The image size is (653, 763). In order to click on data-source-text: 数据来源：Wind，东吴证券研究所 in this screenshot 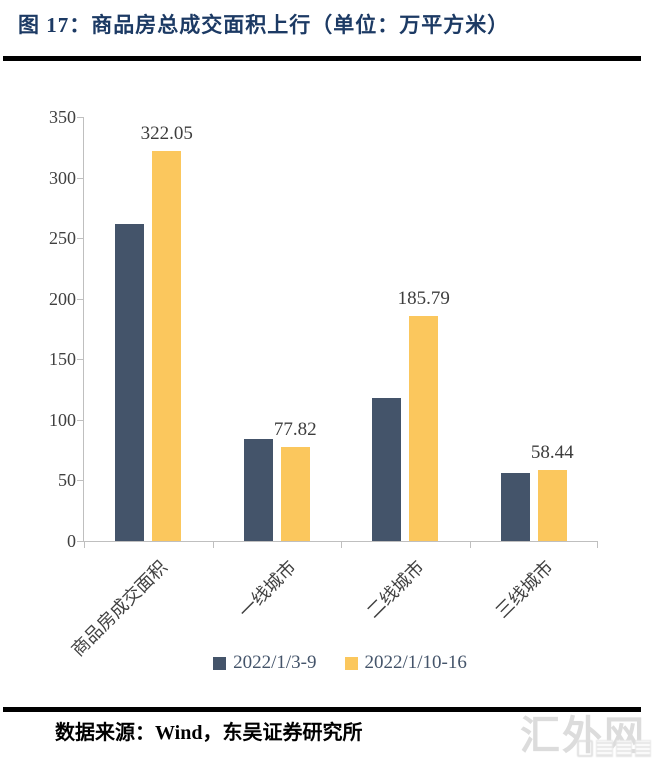, I will do `click(209, 733)`.